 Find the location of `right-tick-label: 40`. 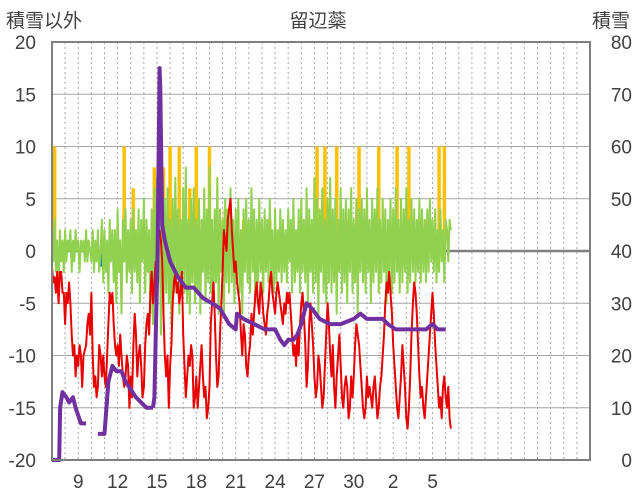

right-tick-label: 40 is located at coordinates (621, 252).